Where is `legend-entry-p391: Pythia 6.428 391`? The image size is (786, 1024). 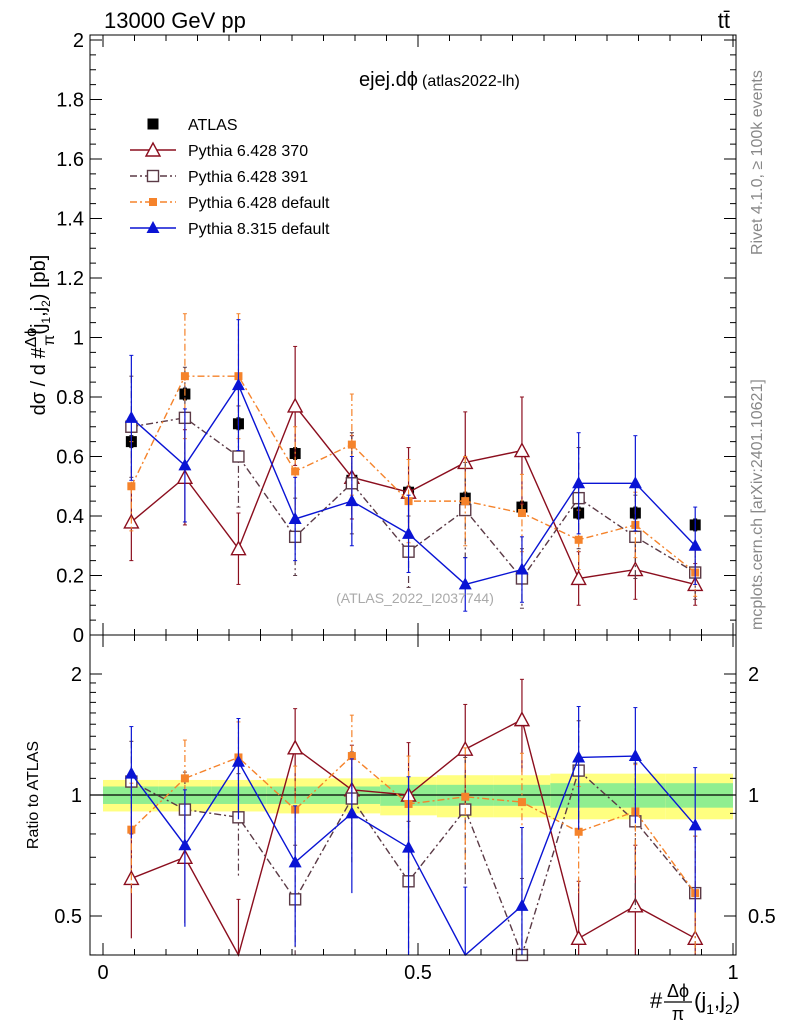
legend-entry-p391: Pythia 6.428 391 is located at coordinates (219, 177).